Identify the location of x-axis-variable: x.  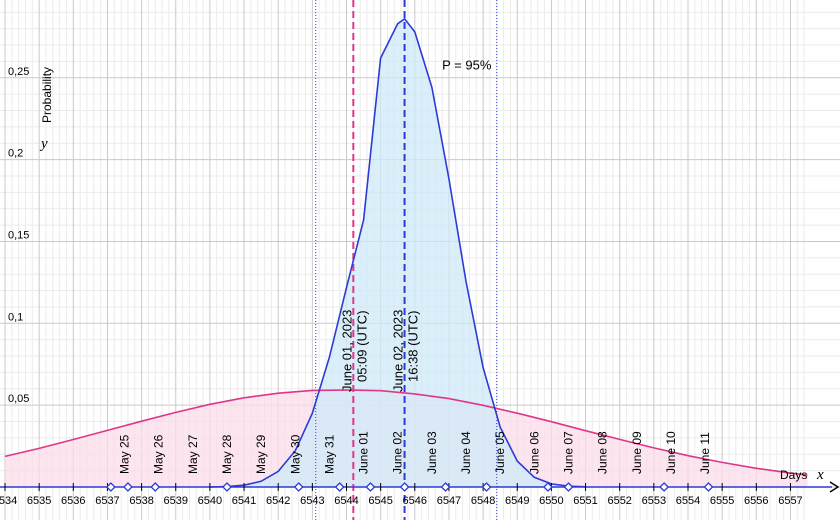
(820, 475).